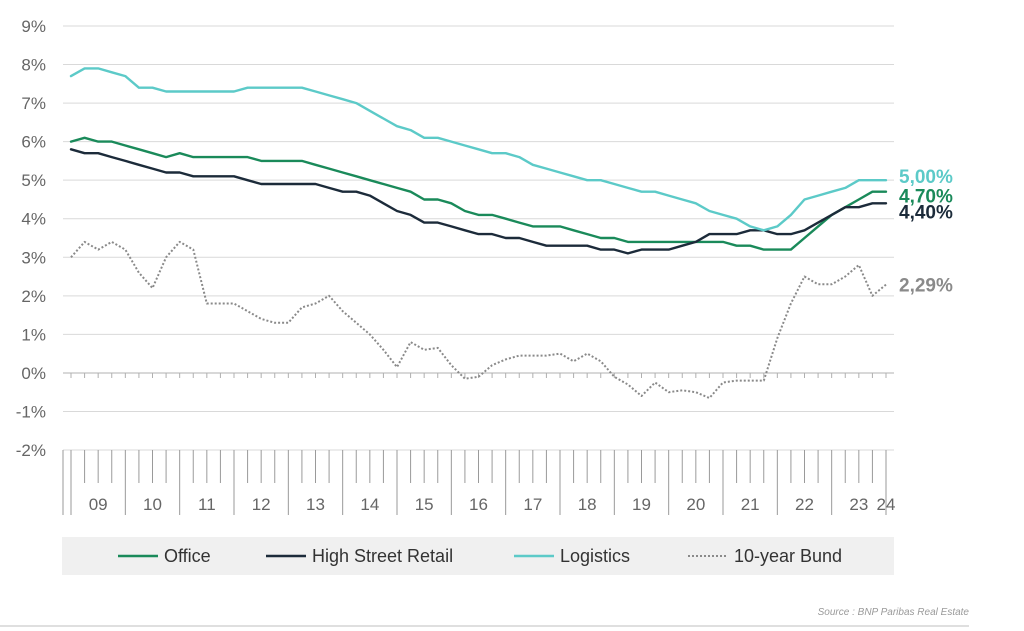 Image resolution: width=1024 pixels, height=631 pixels. I want to click on y-tick-label: 1%, so click(33, 334).